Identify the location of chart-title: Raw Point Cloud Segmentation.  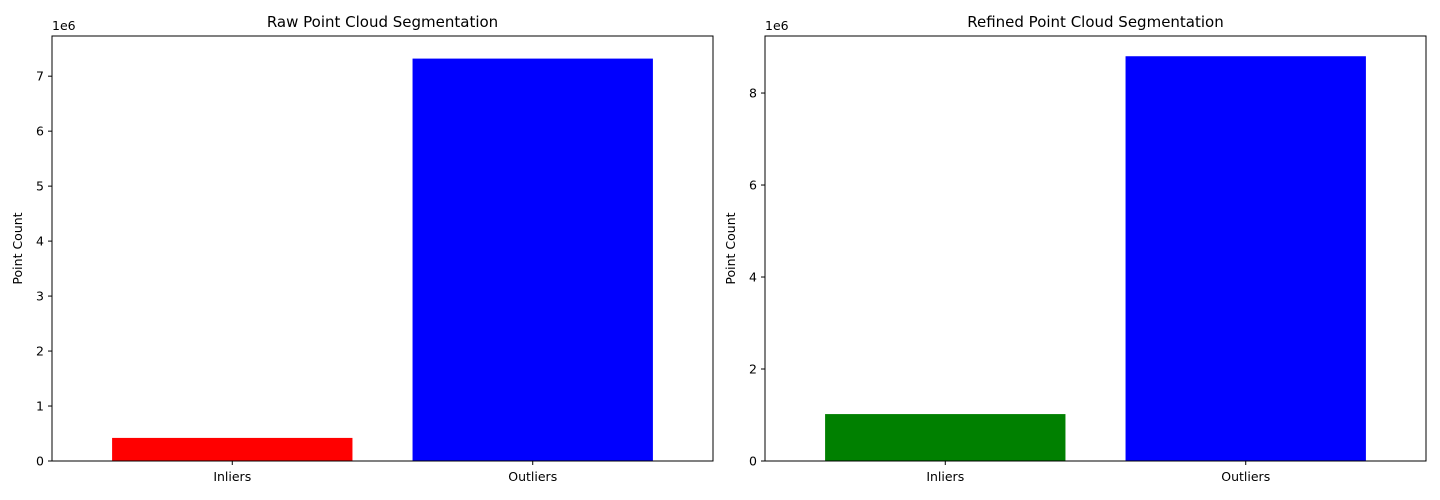
(382, 22).